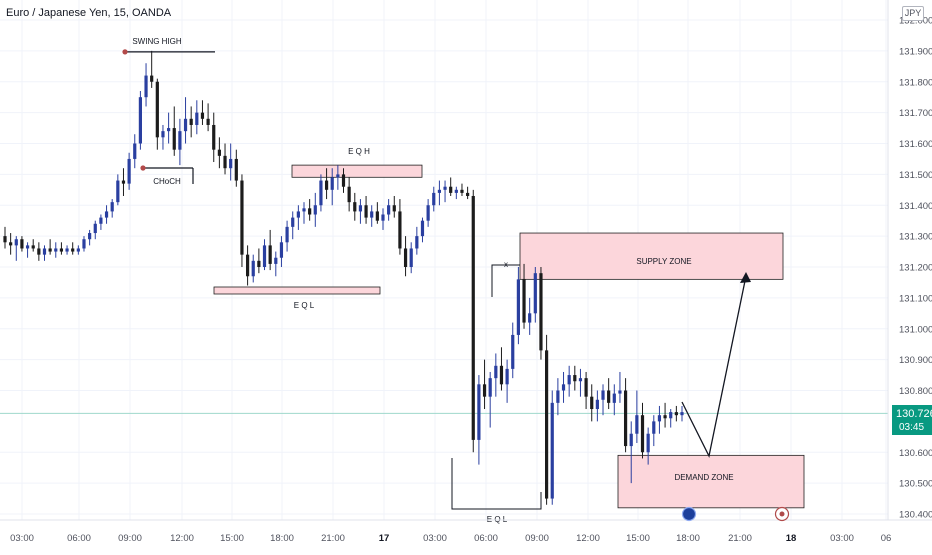 This screenshot has height=555, width=932. I want to click on last-price-tag: 130.726 03:45, so click(912, 420).